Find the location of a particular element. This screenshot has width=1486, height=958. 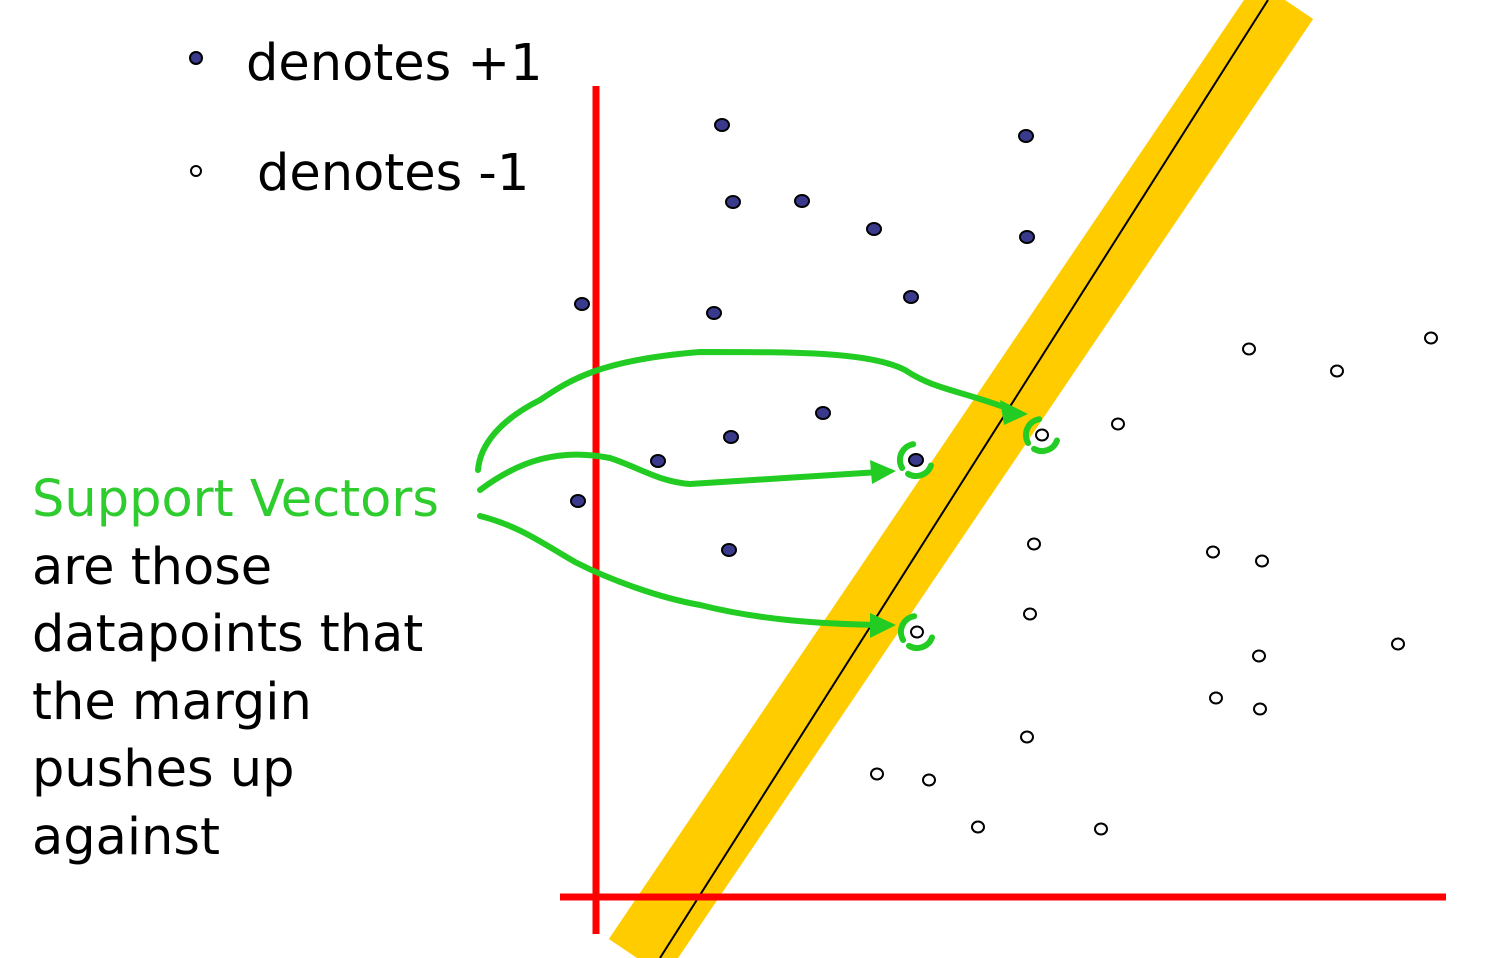

arrowhead-upper is located at coordinates (1014, 412).